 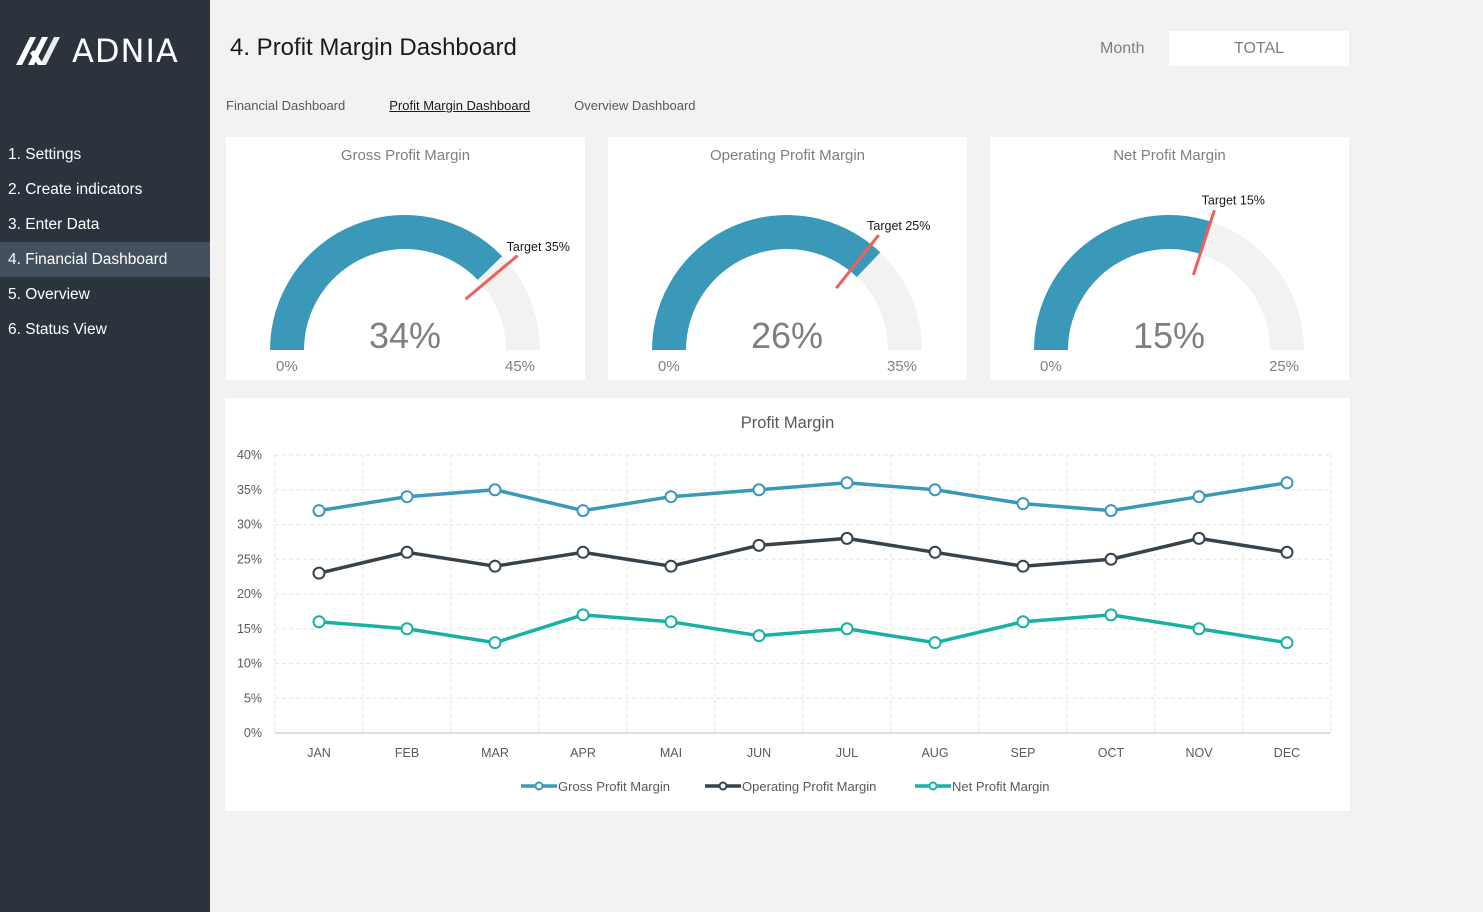 What do you see at coordinates (635, 105) in the screenshot?
I see `tab-overview-dashboard: Overview Dashboard` at bounding box center [635, 105].